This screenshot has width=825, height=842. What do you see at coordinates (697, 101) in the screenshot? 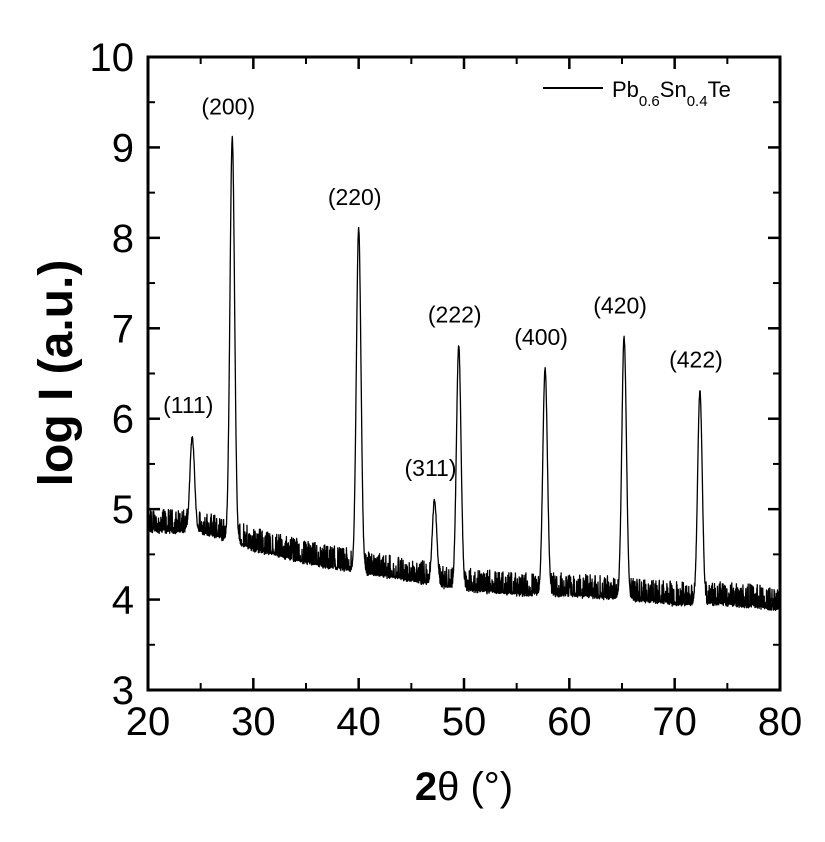
I see `legend-label-sub2: 0.4` at bounding box center [697, 101].